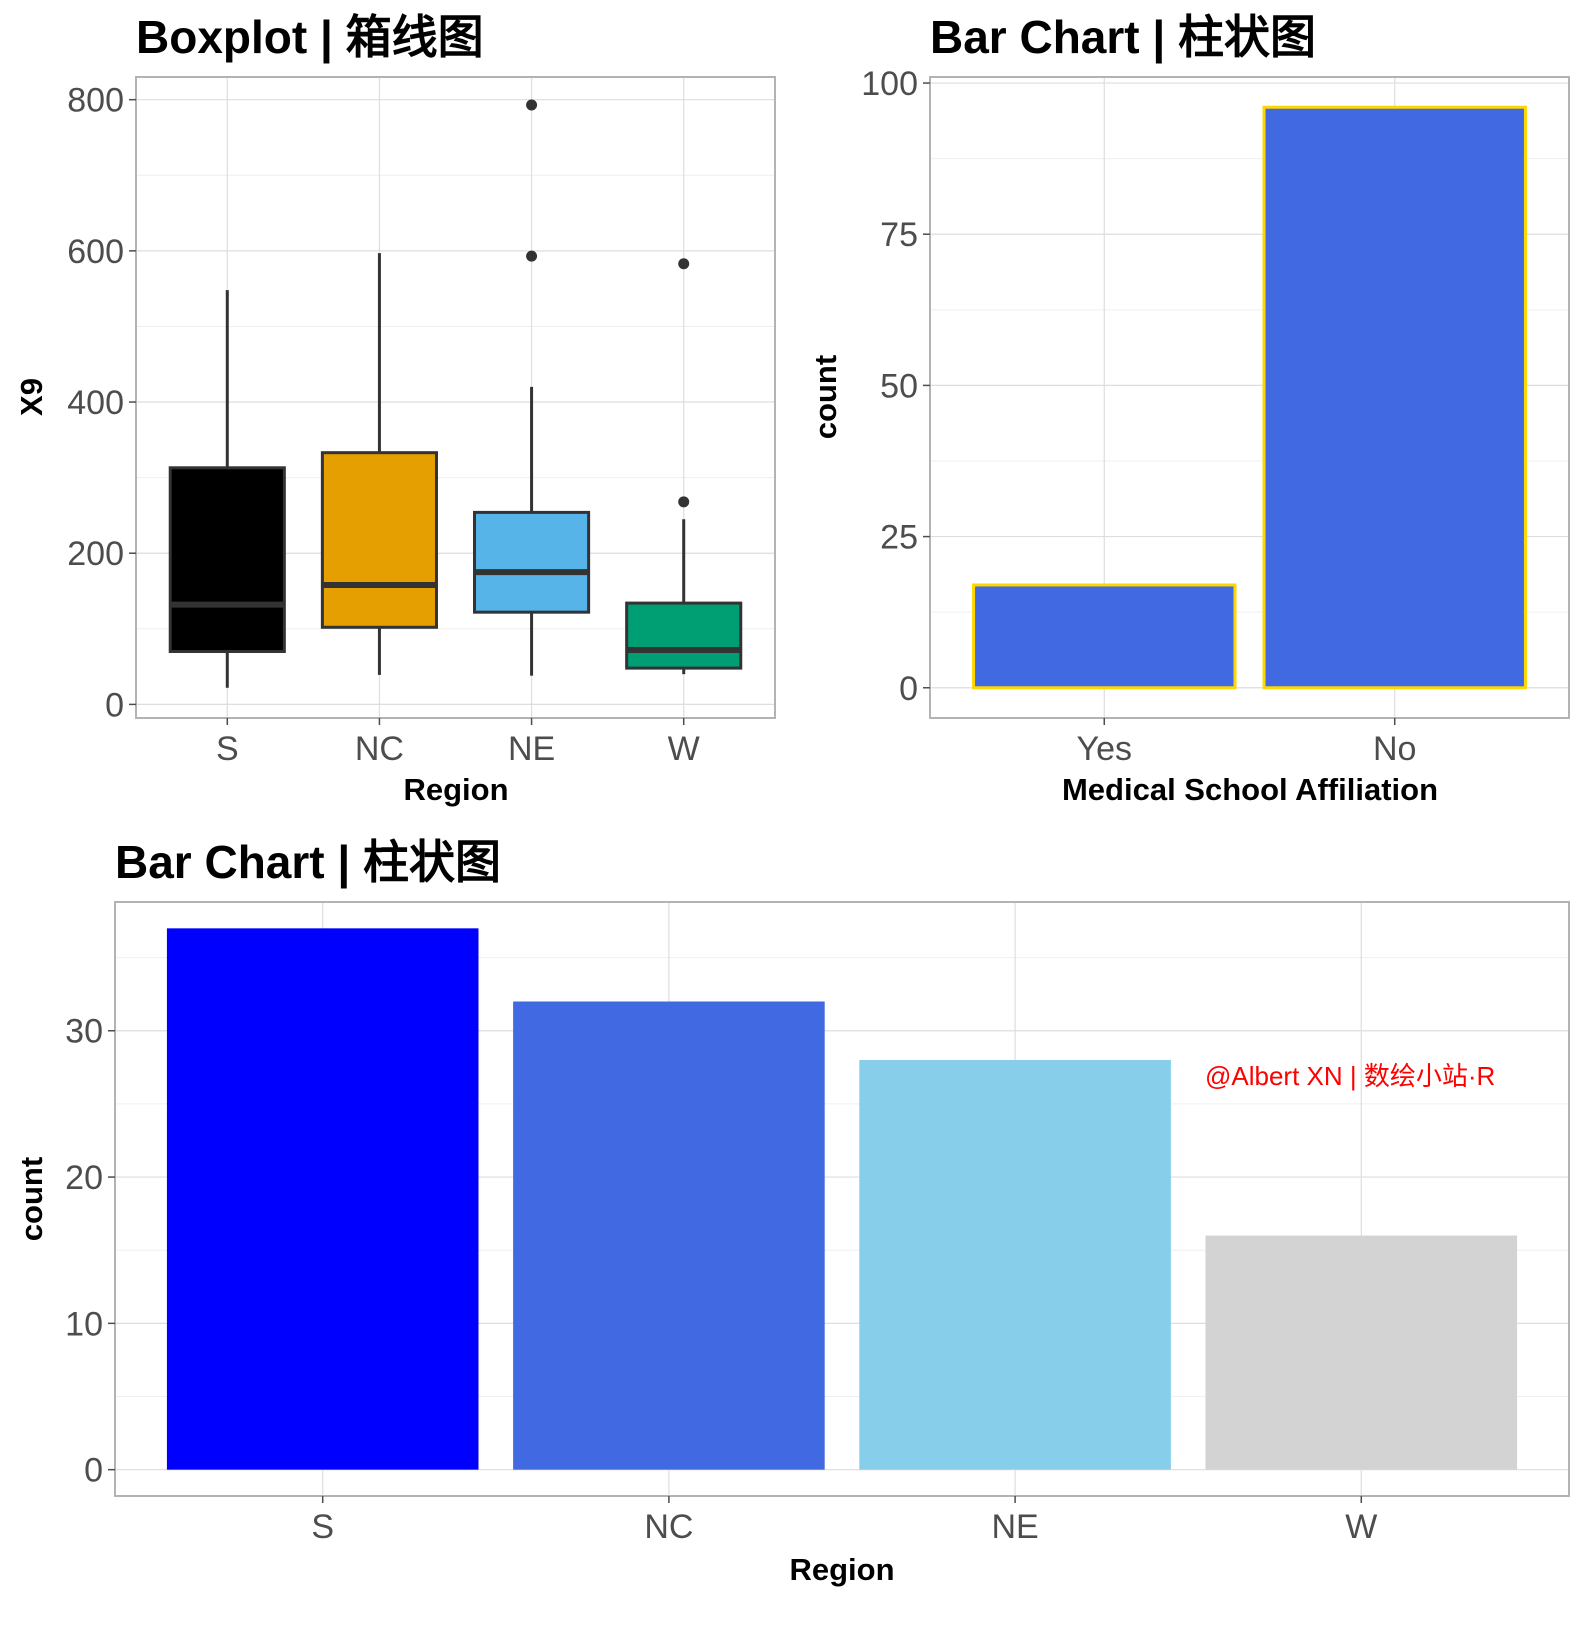 The image size is (1584, 1650). I want to click on region-bar-title: Bar Chart | 柱状图, so click(308, 862).